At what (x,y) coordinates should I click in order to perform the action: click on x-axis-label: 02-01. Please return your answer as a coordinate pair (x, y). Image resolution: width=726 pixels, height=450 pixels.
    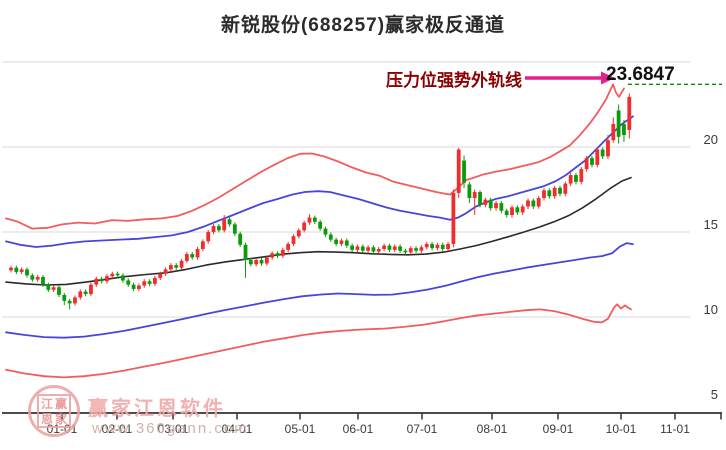
    Looking at the image, I should click on (117, 429).